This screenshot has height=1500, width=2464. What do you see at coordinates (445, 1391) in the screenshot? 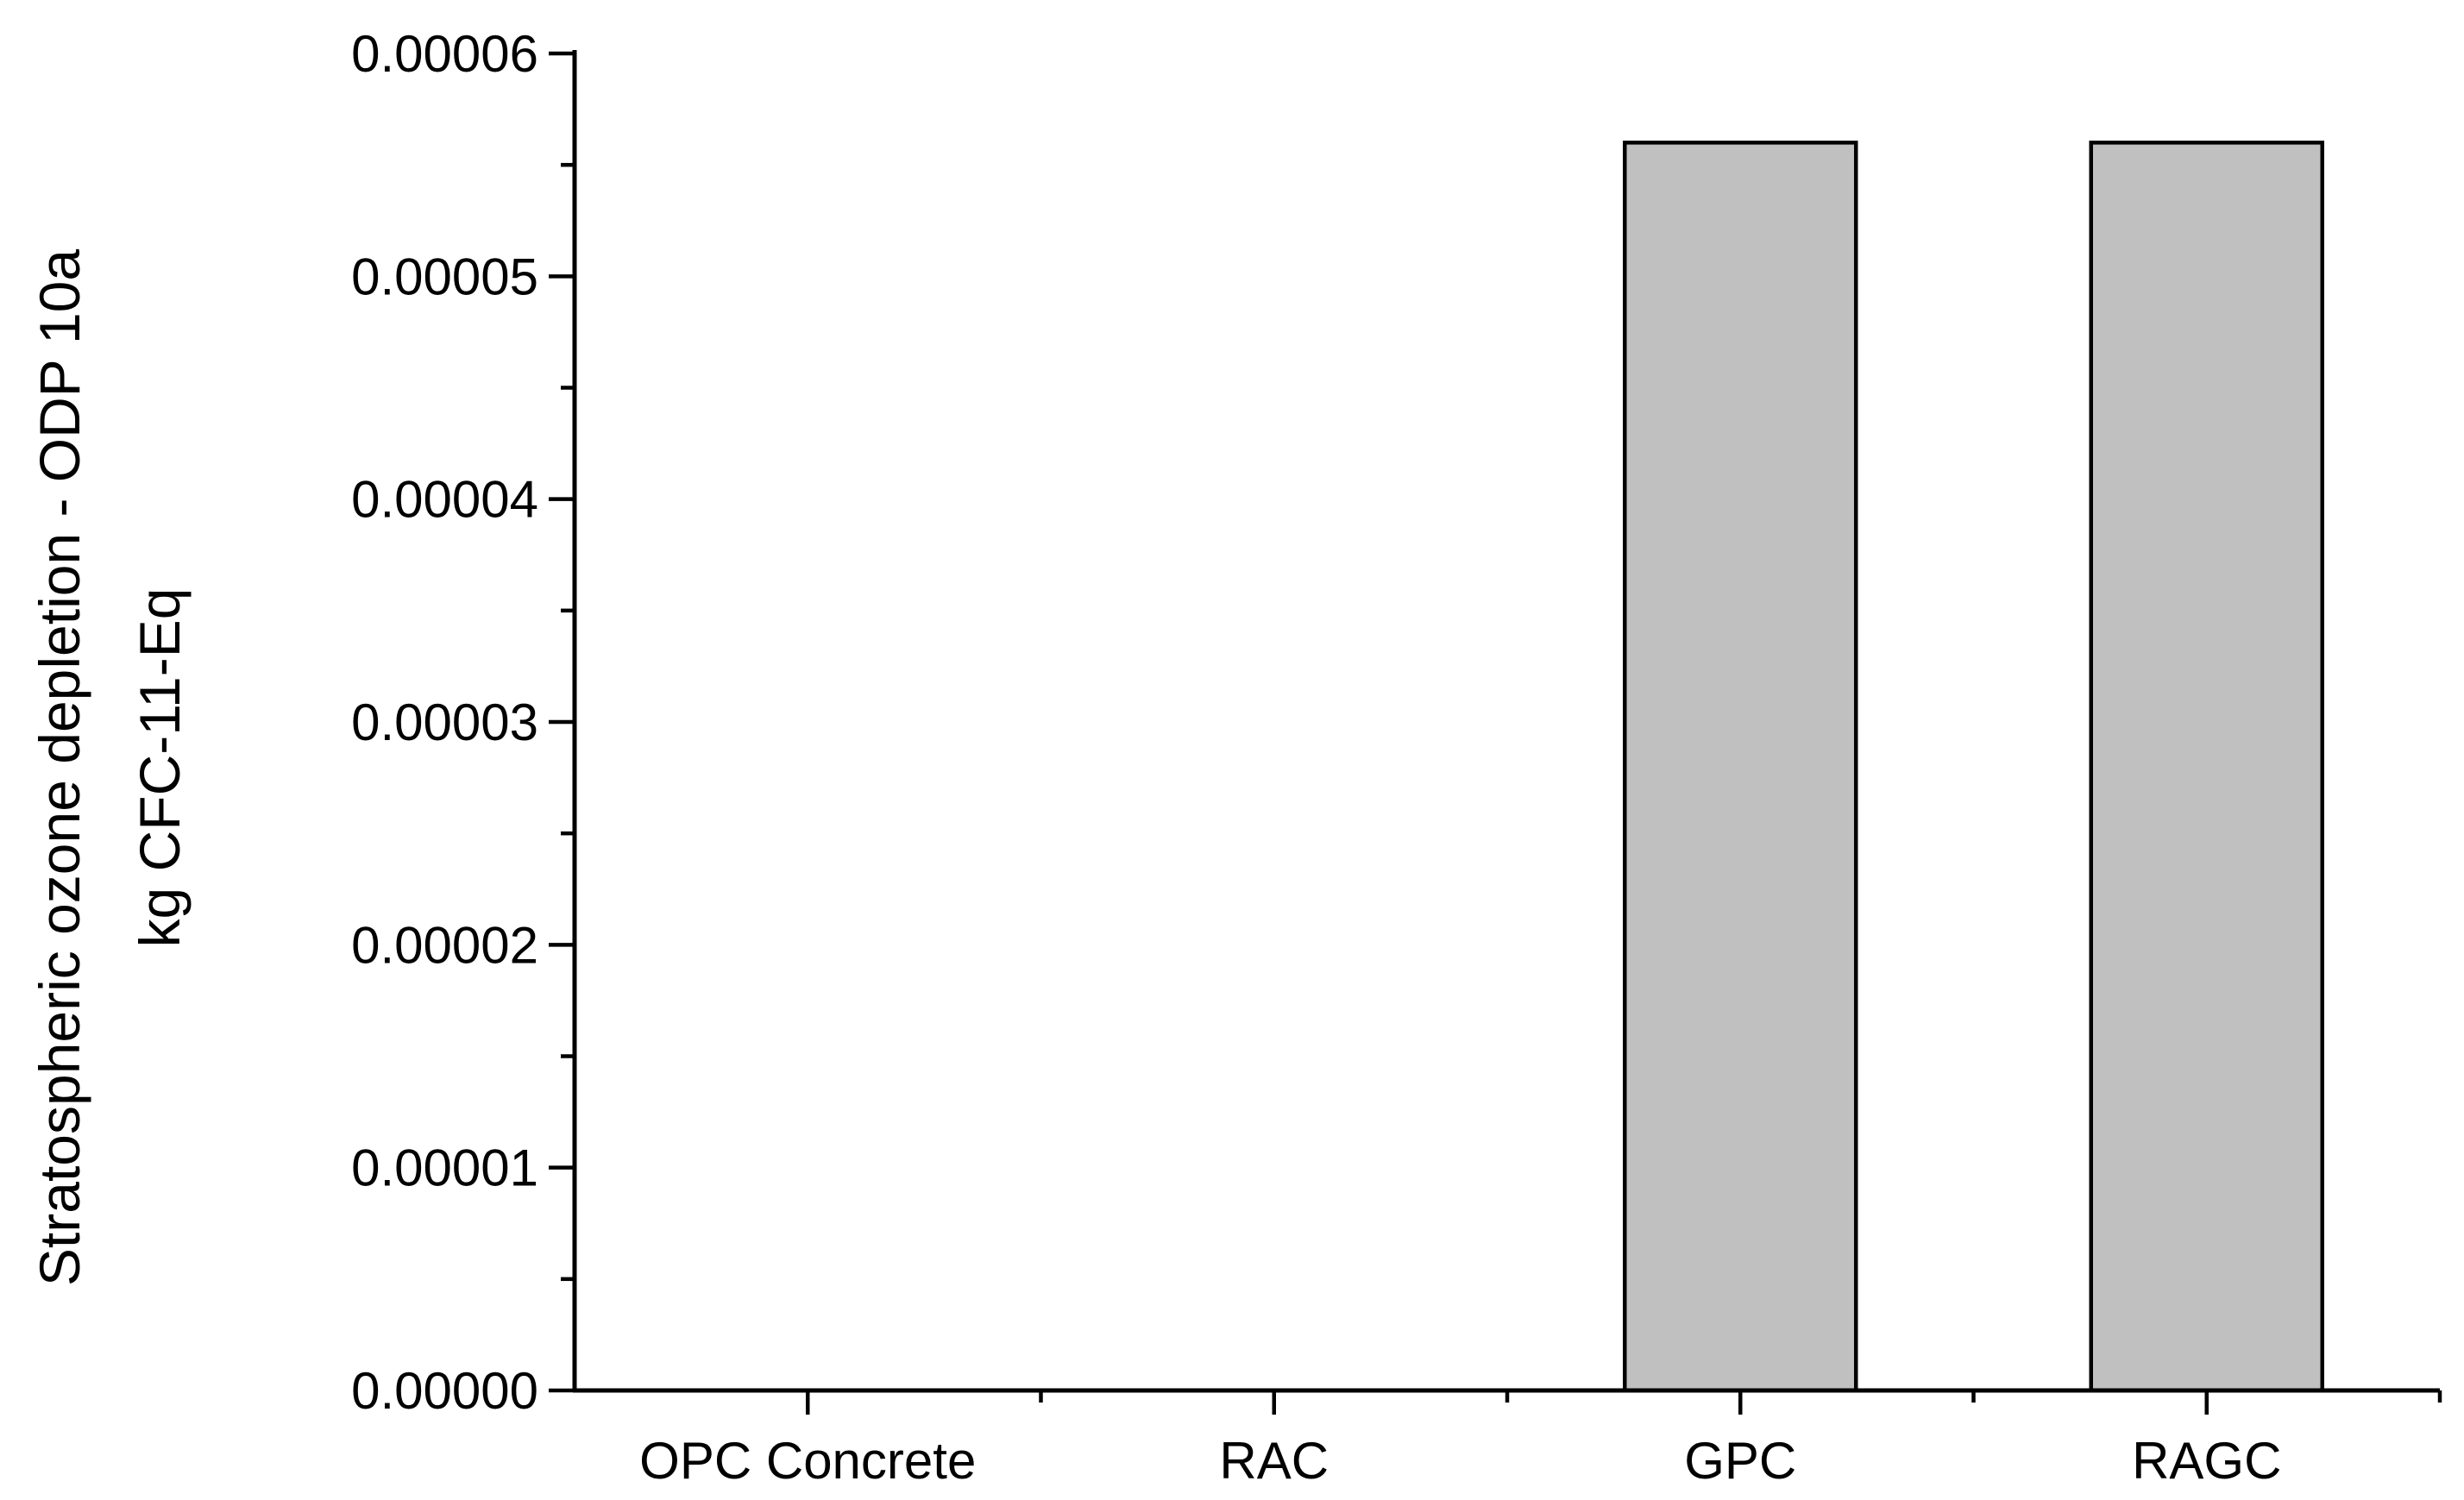
I see `y-tick-label: 0.00000` at bounding box center [445, 1391].